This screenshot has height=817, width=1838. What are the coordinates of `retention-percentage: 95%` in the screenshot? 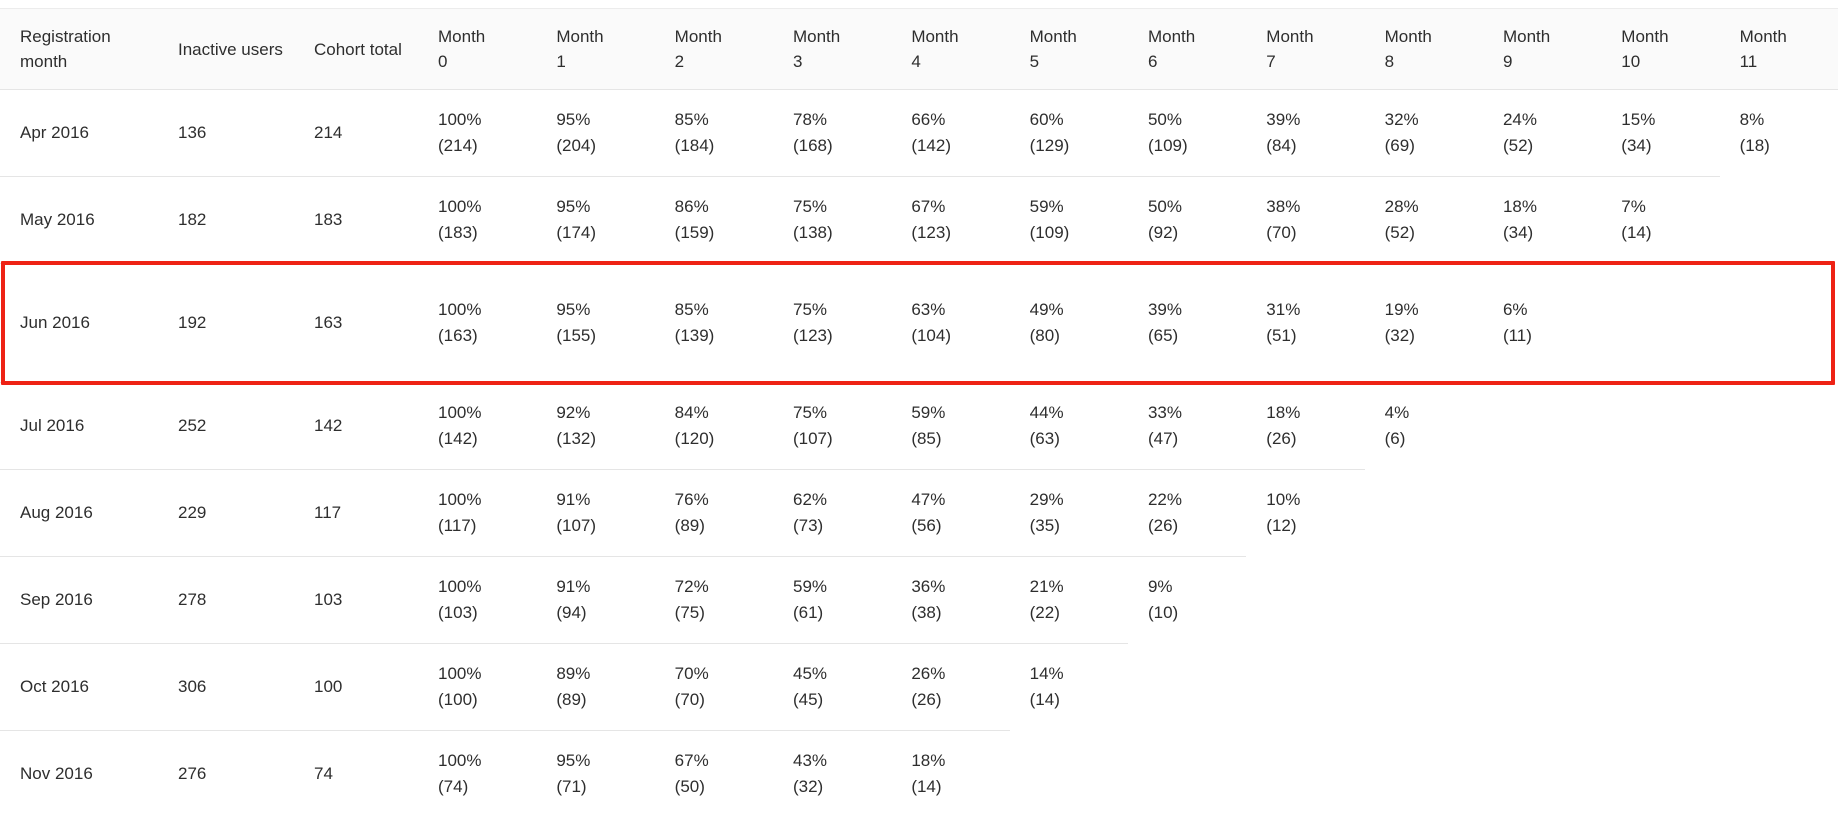 It's located at (602, 761).